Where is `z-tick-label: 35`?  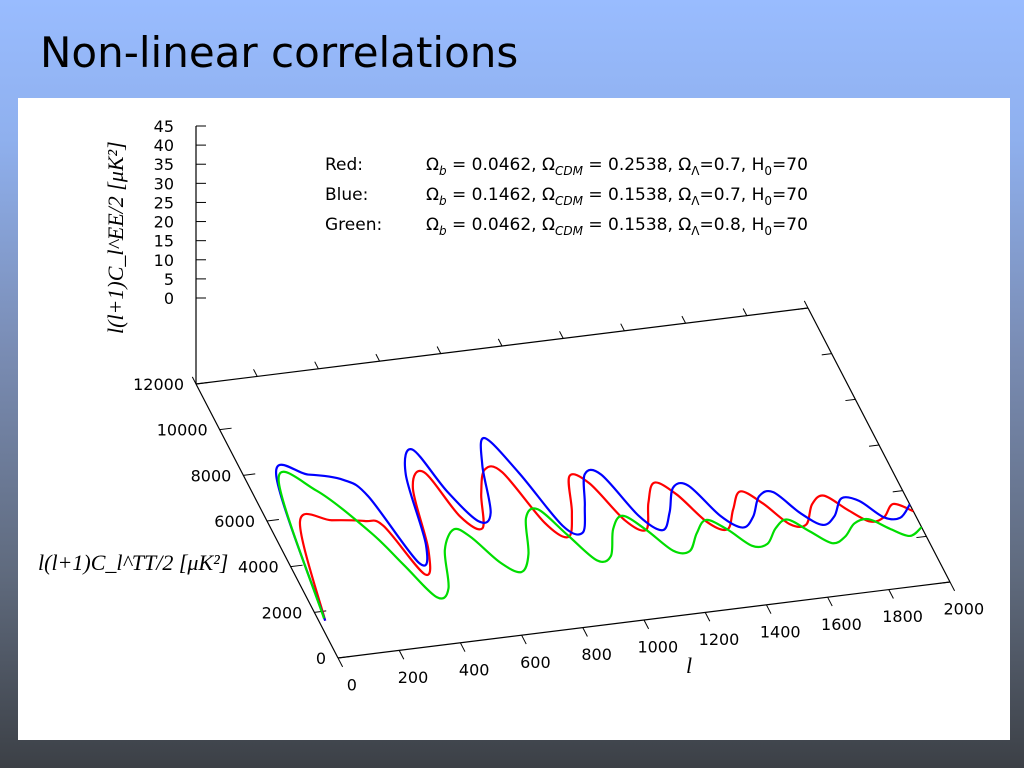
z-tick-label: 35 is located at coordinates (164, 164).